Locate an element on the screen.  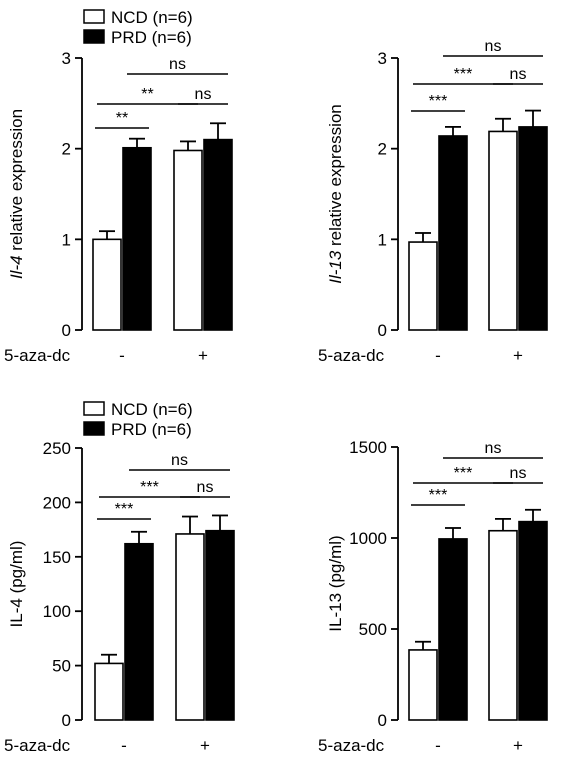
y-tick-label: 250 is located at coordinates (57, 448).